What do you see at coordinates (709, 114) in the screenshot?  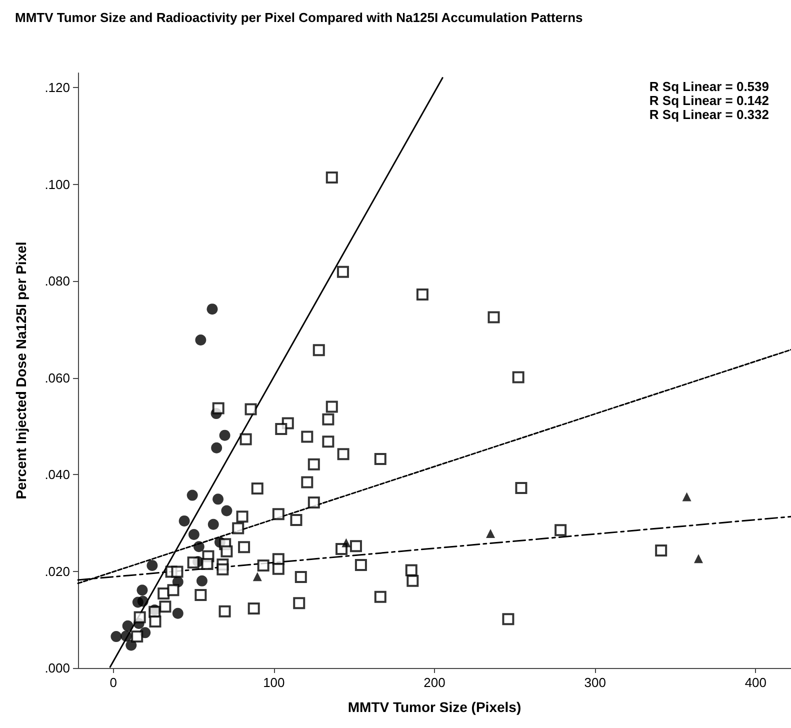 I see `annotation: R Sq Linear = 0.332` at bounding box center [709, 114].